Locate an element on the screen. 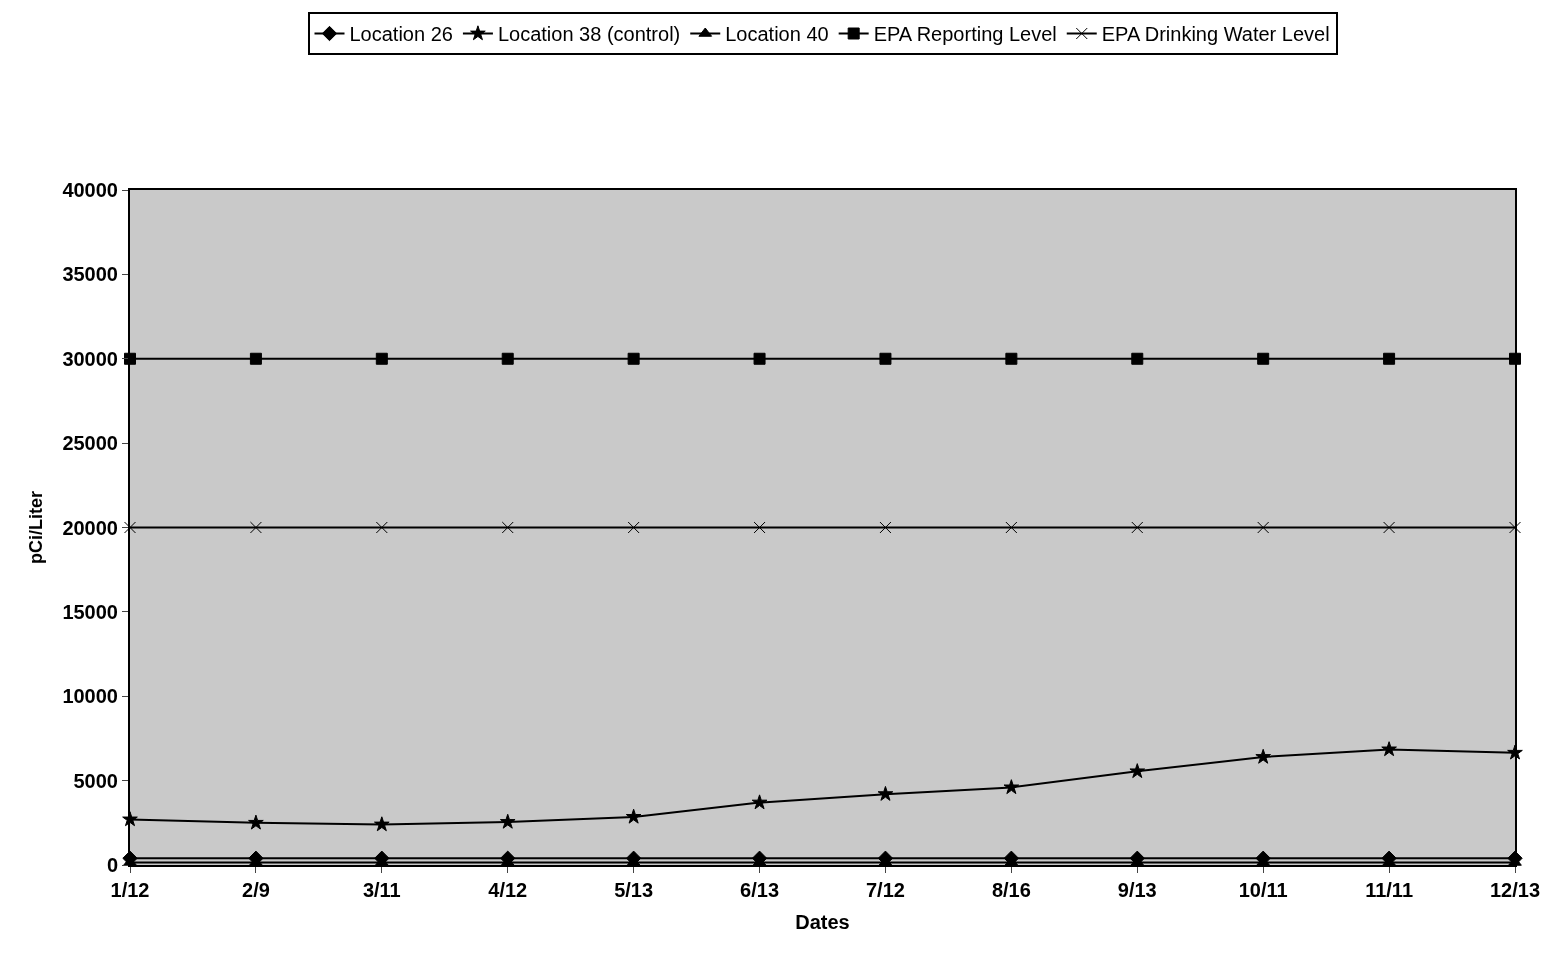 The width and height of the screenshot is (1552, 955). y-tick-label: 10000 is located at coordinates (90, 696).